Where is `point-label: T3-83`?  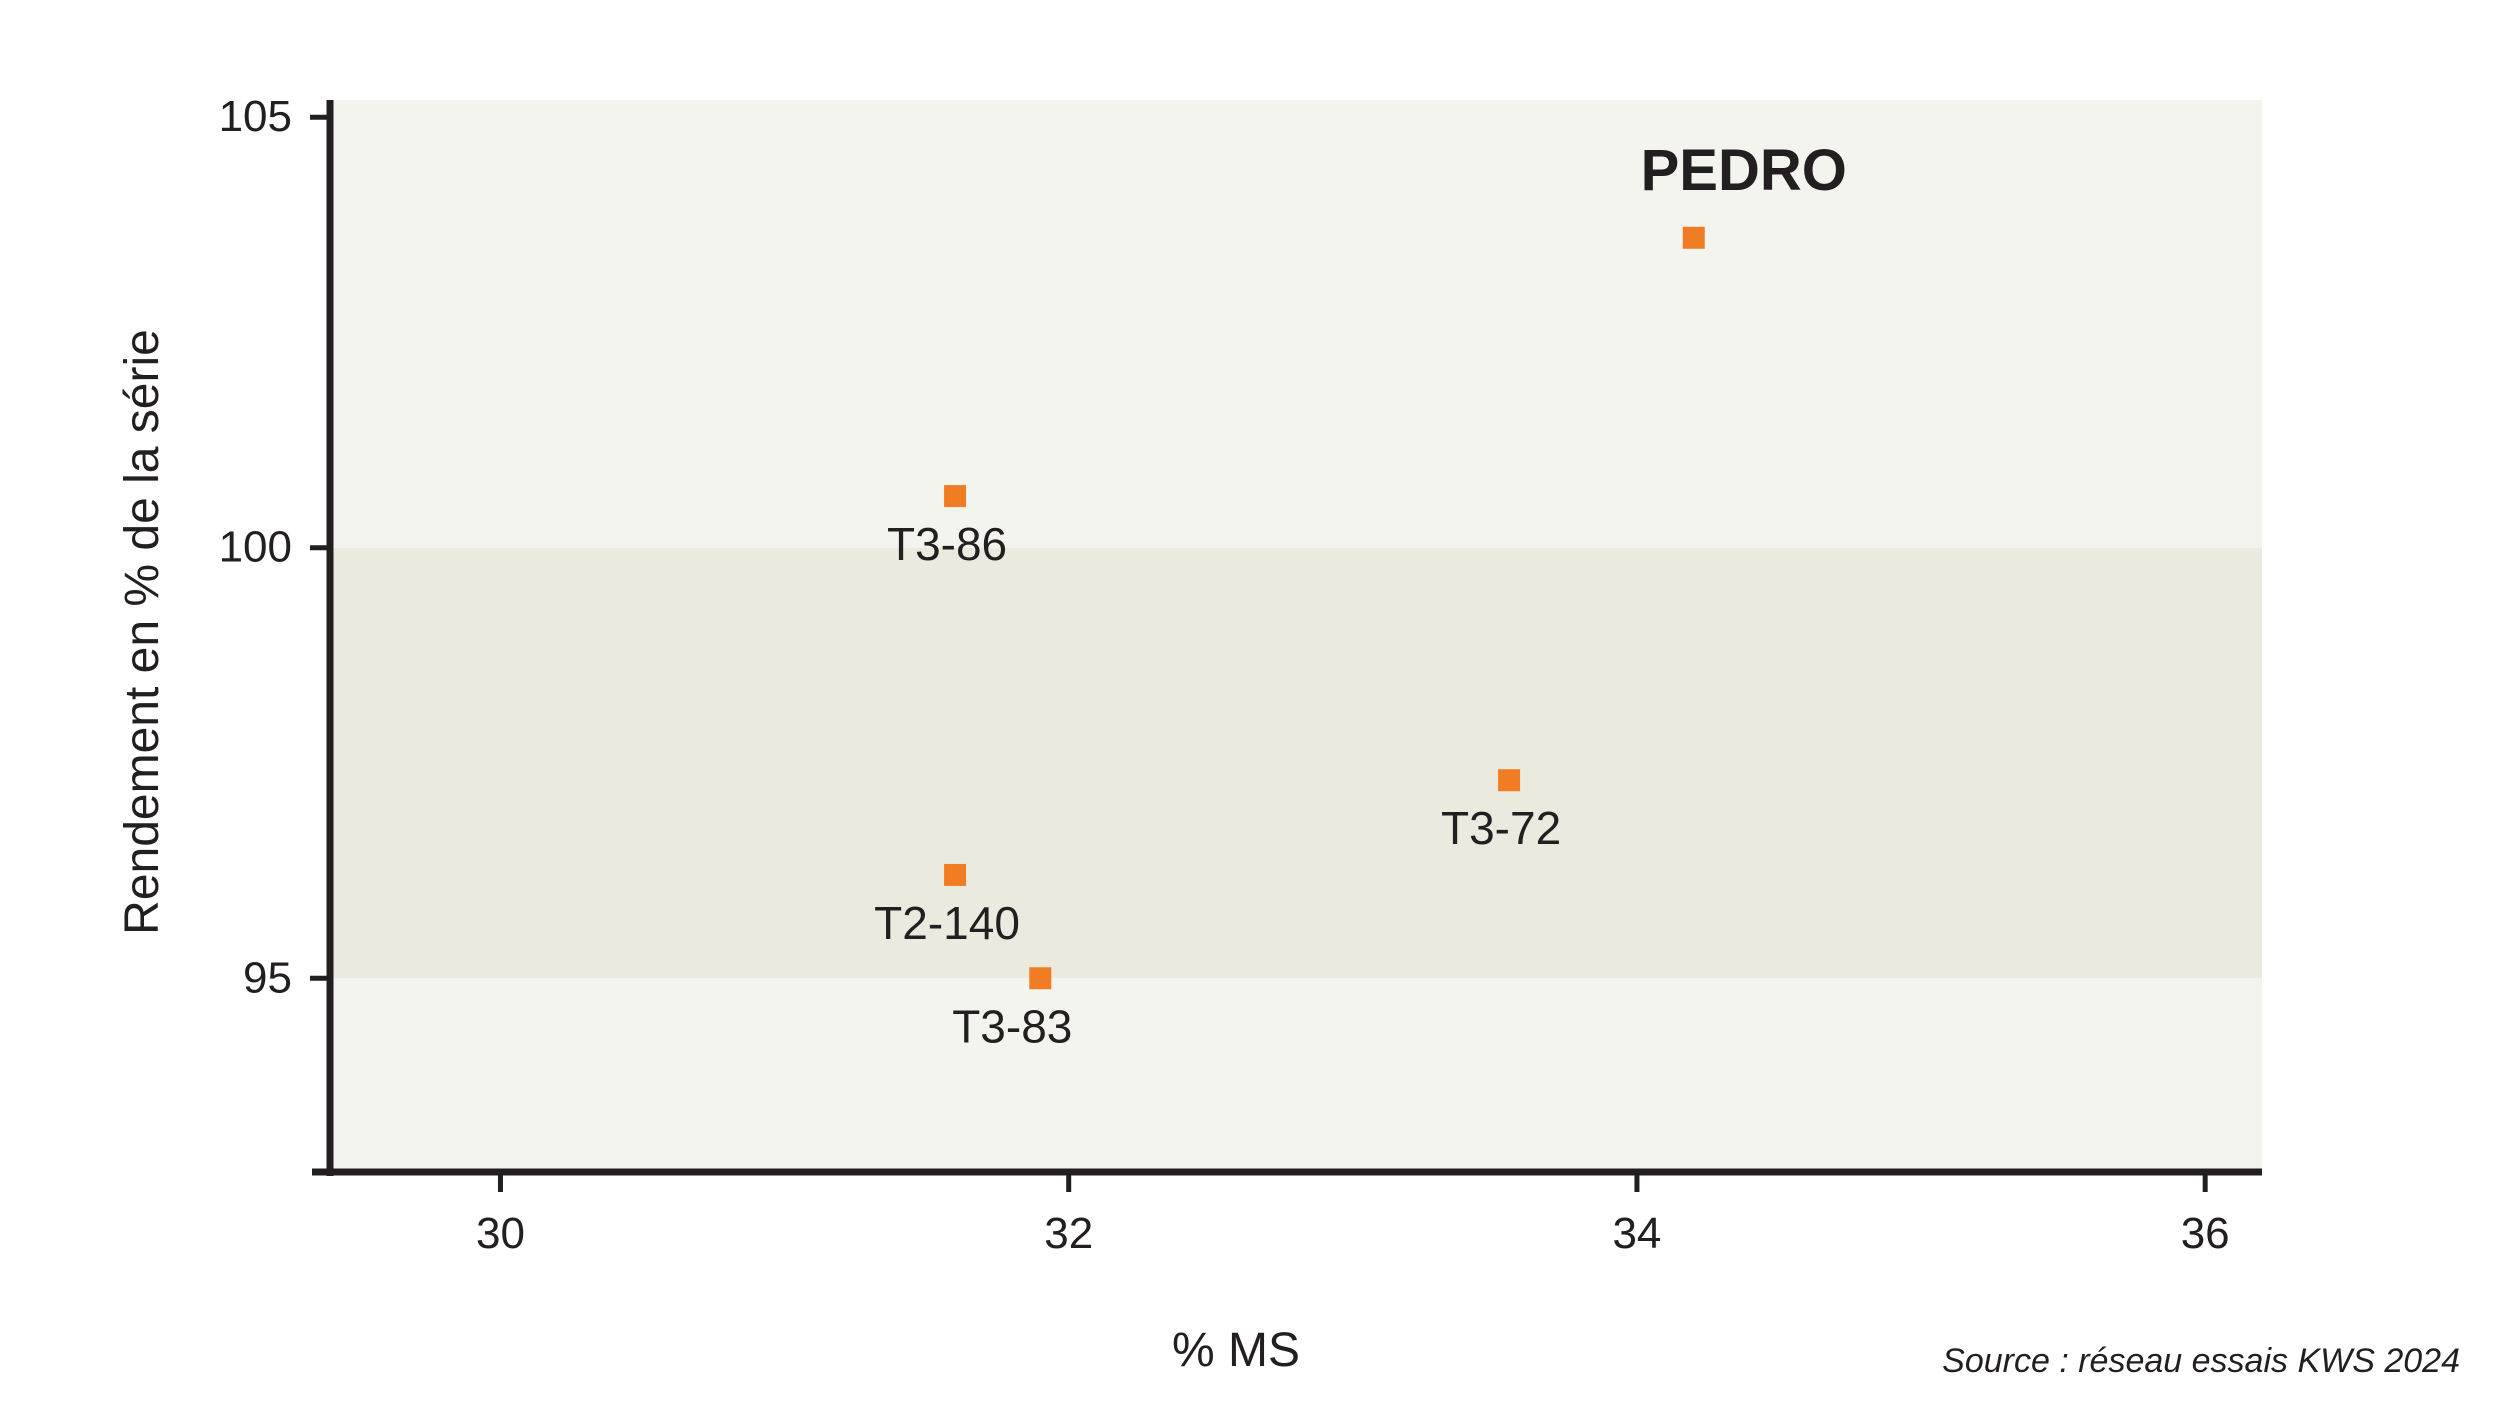 point-label: T3-83 is located at coordinates (1012, 1026).